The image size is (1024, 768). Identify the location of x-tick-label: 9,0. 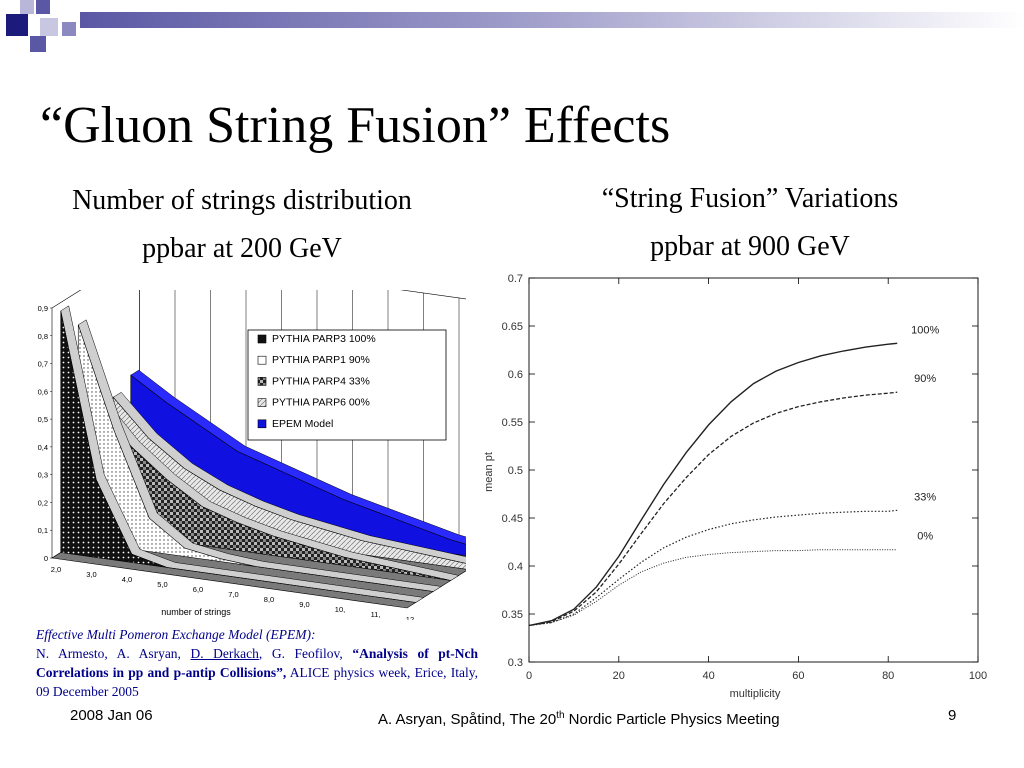
(304, 604).